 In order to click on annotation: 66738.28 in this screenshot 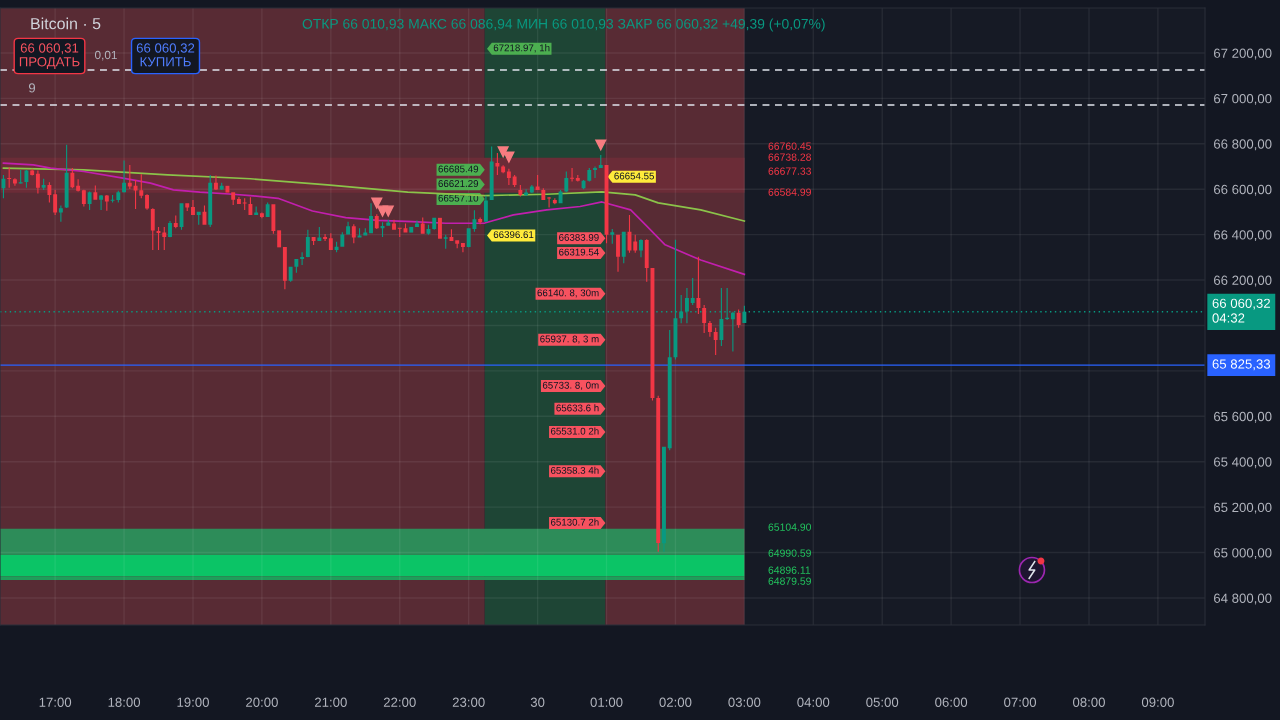, I will do `click(789, 157)`.